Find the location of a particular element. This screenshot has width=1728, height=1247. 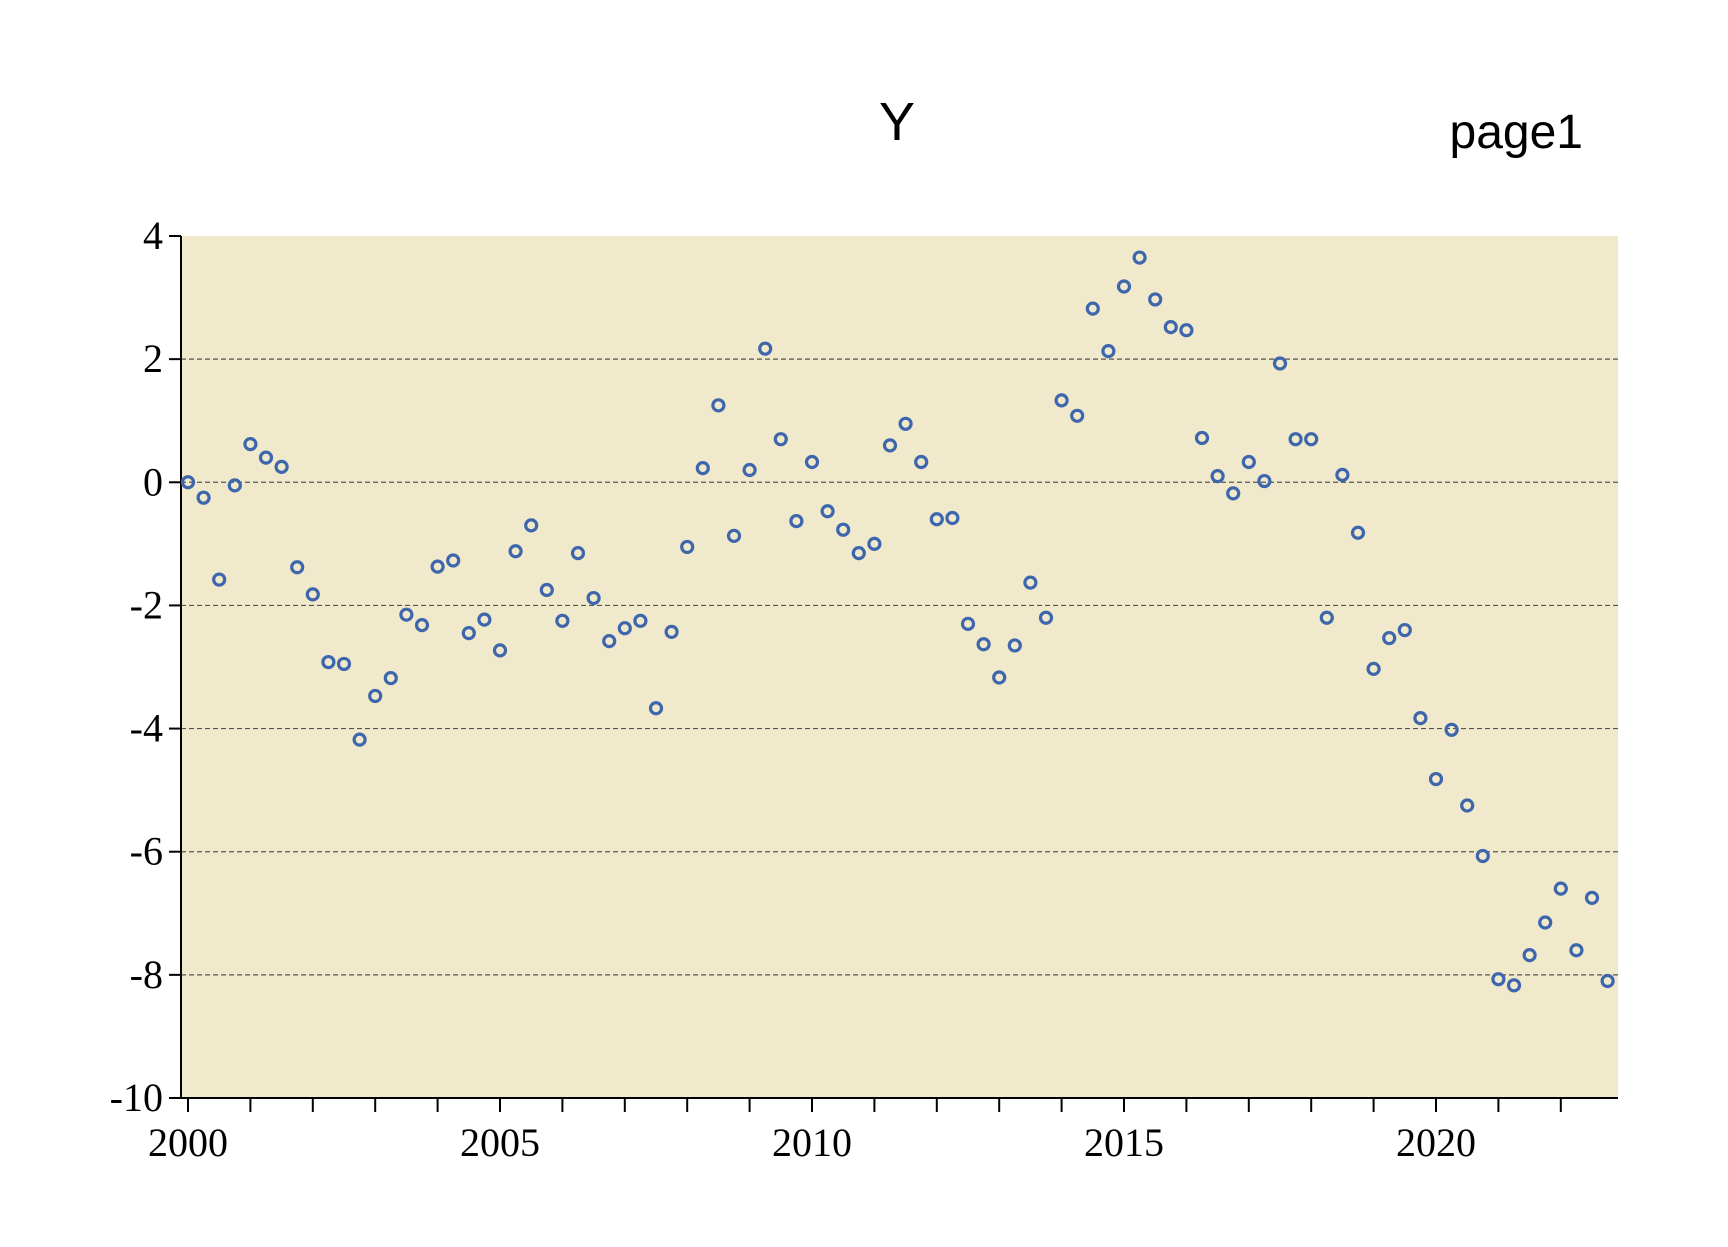

y-axis-ticks: 4 2 0 -2 -4 -6 -8 -10 is located at coordinates (145, 666).